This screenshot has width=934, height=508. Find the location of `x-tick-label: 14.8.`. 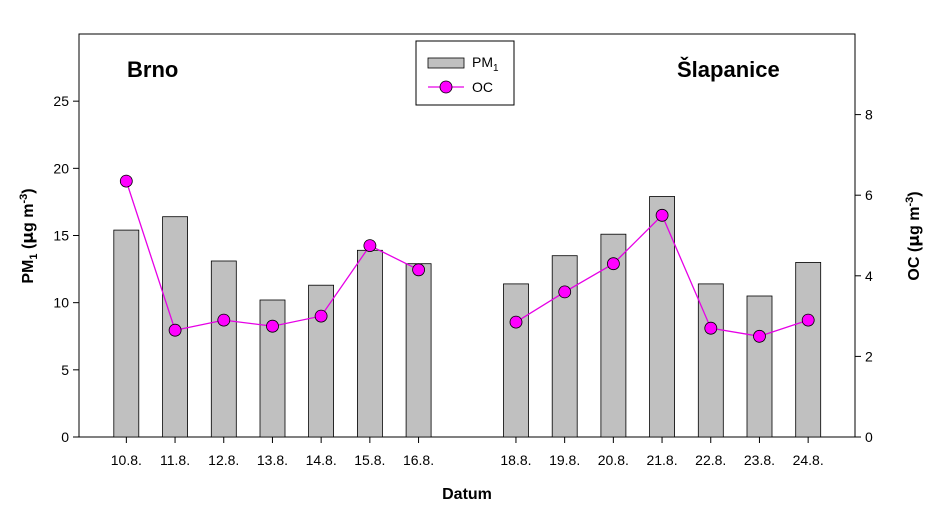

x-tick-label: 14.8. is located at coordinates (321, 460).